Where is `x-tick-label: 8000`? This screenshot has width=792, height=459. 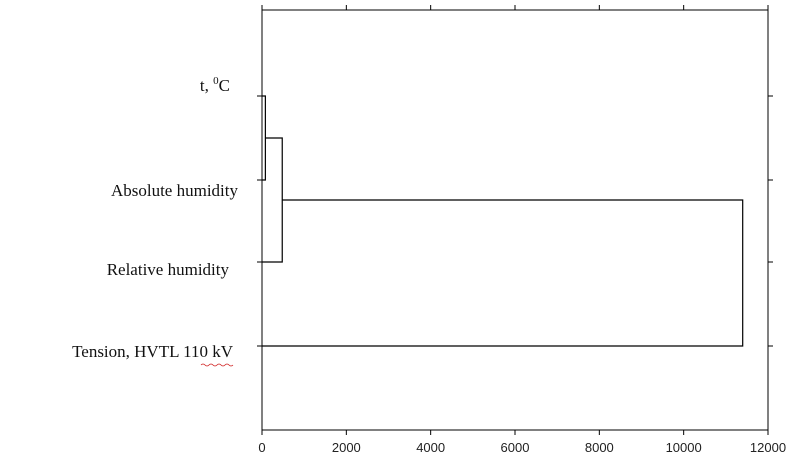
x-tick-label: 8000 is located at coordinates (599, 447).